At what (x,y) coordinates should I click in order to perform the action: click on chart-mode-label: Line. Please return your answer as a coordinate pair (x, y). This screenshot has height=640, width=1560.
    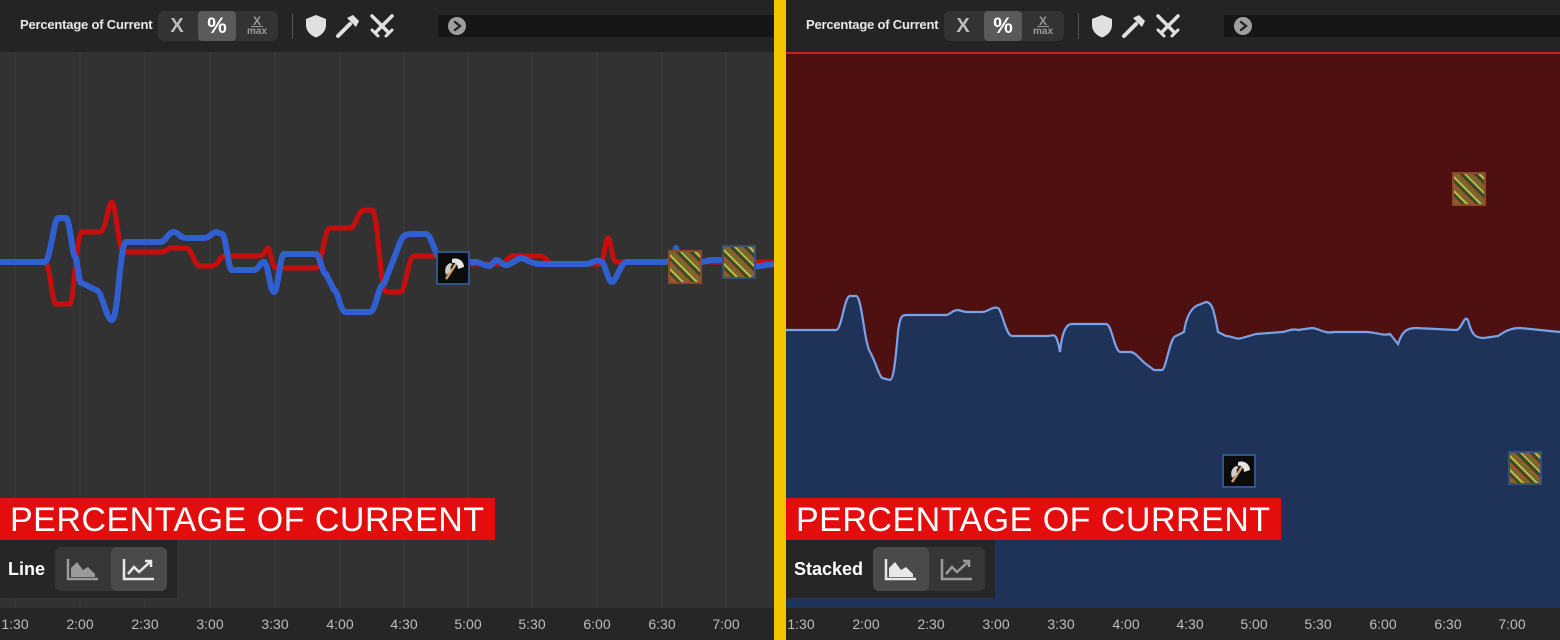
    Looking at the image, I should click on (27, 568).